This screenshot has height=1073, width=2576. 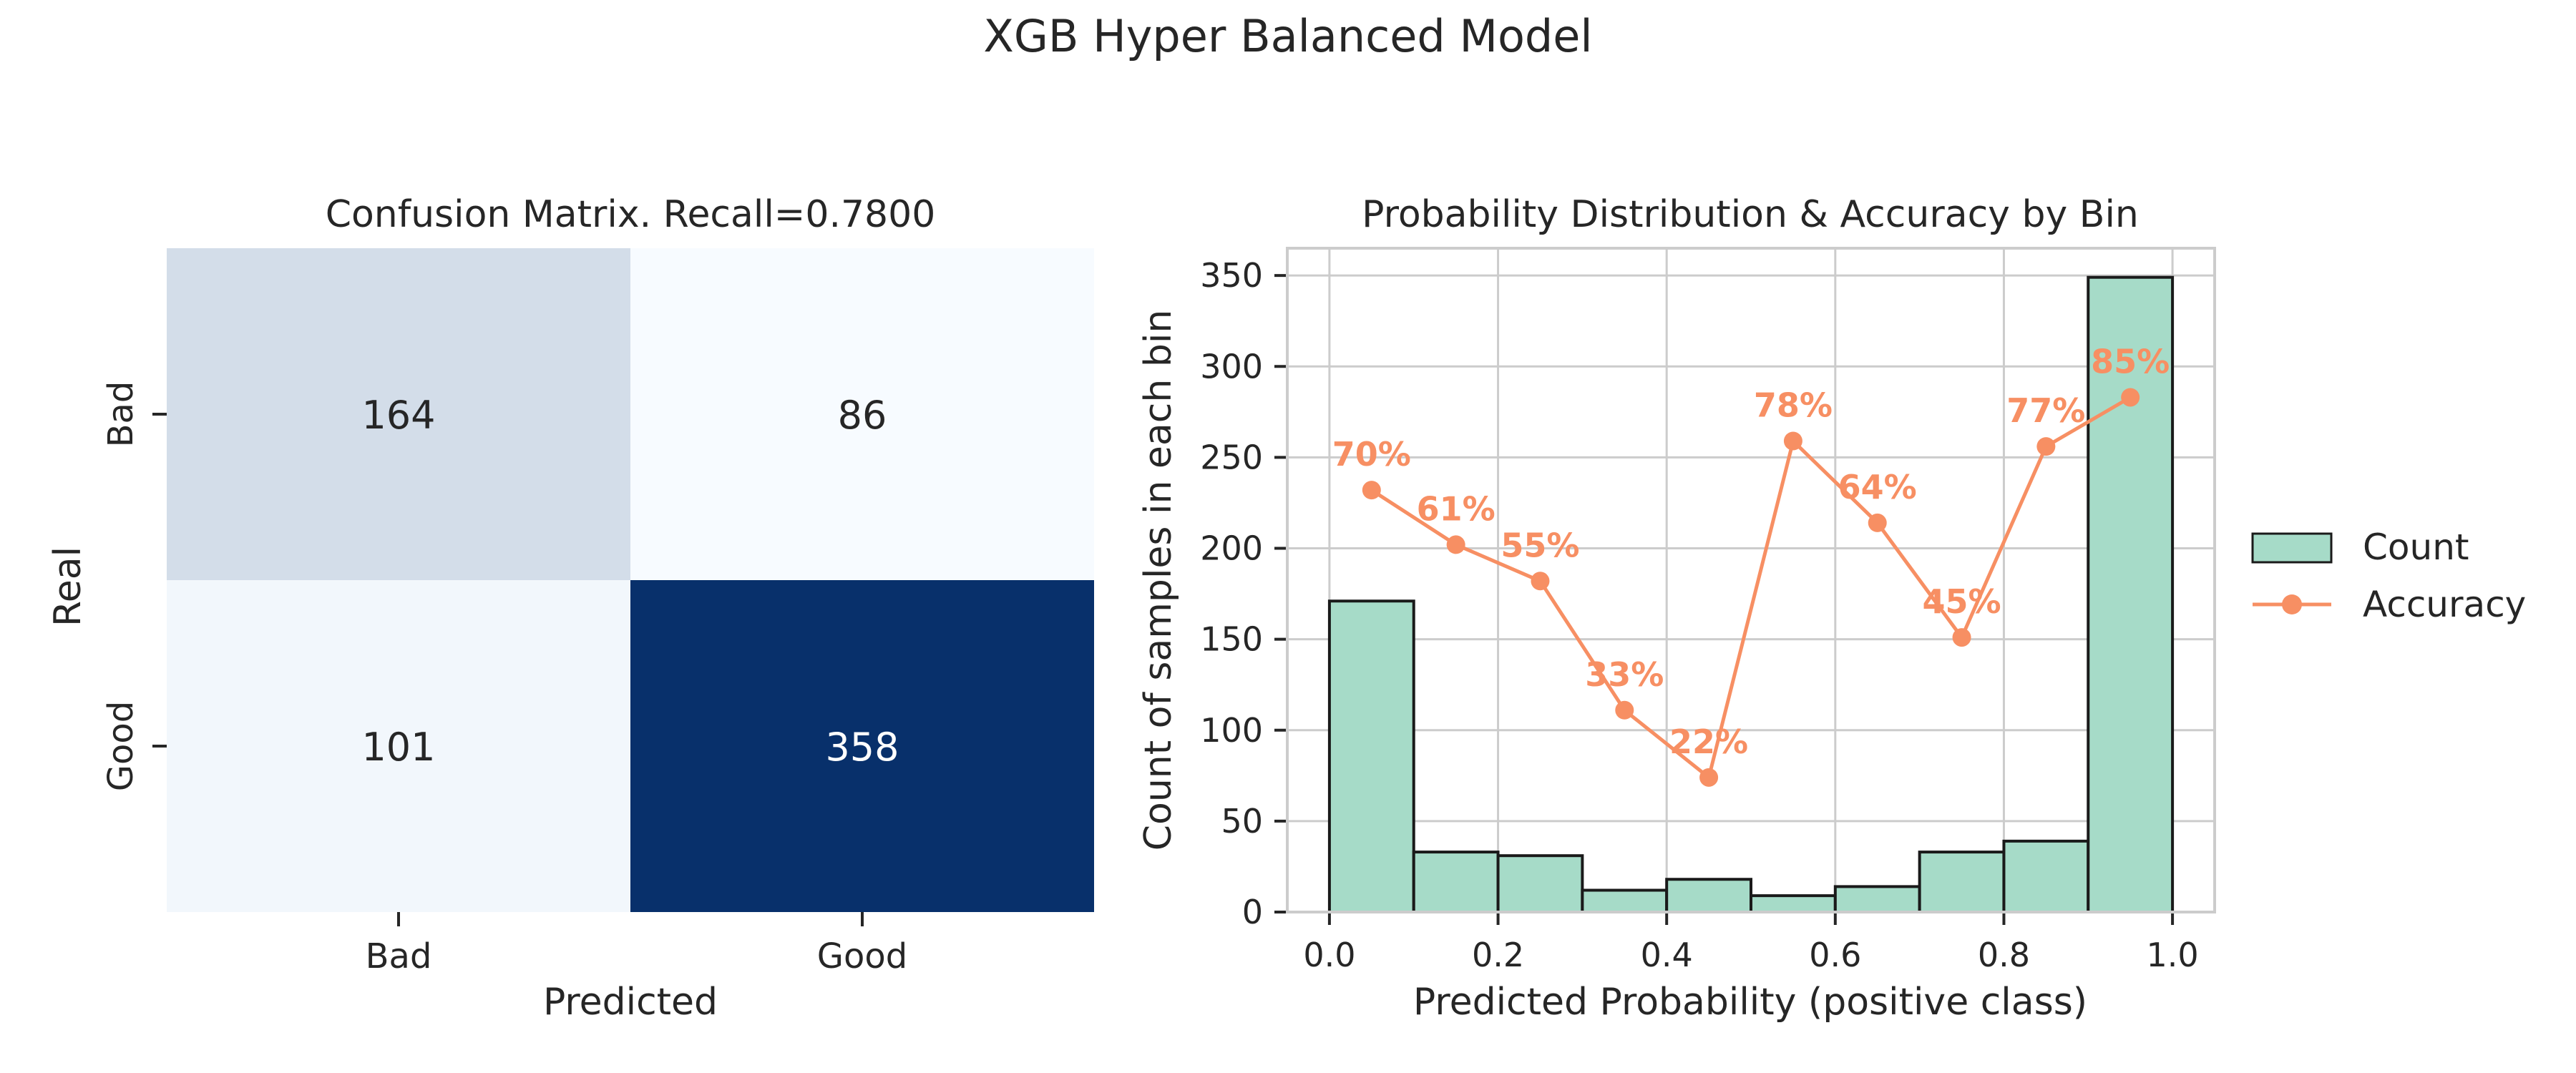 I want to click on cm-cell-value: 101, so click(x=398, y=748).